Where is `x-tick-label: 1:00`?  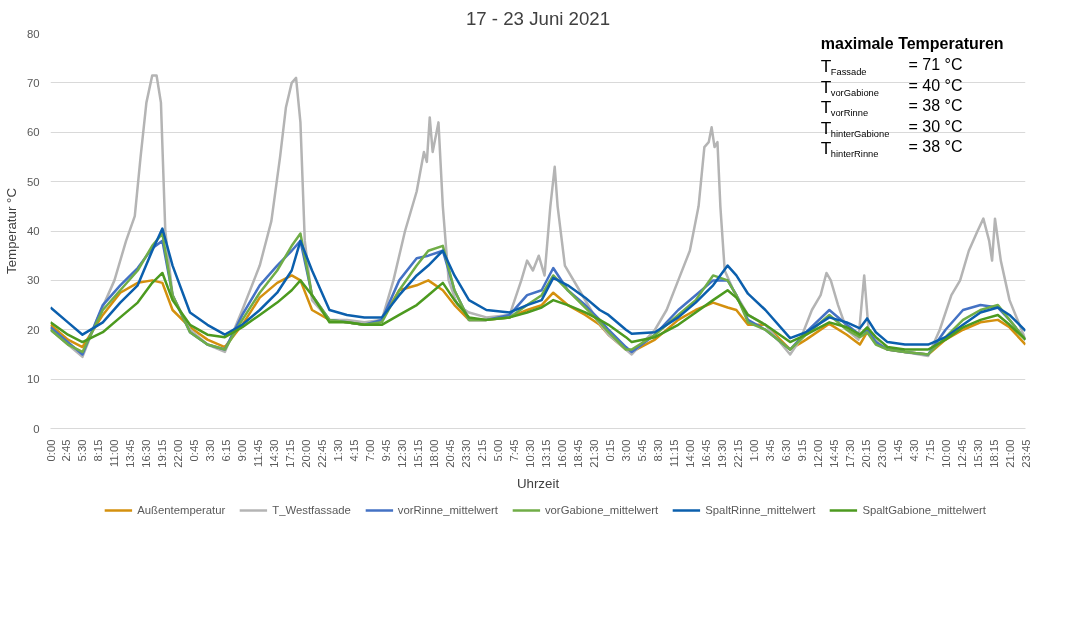 x-tick-label: 1:00 is located at coordinates (753, 450).